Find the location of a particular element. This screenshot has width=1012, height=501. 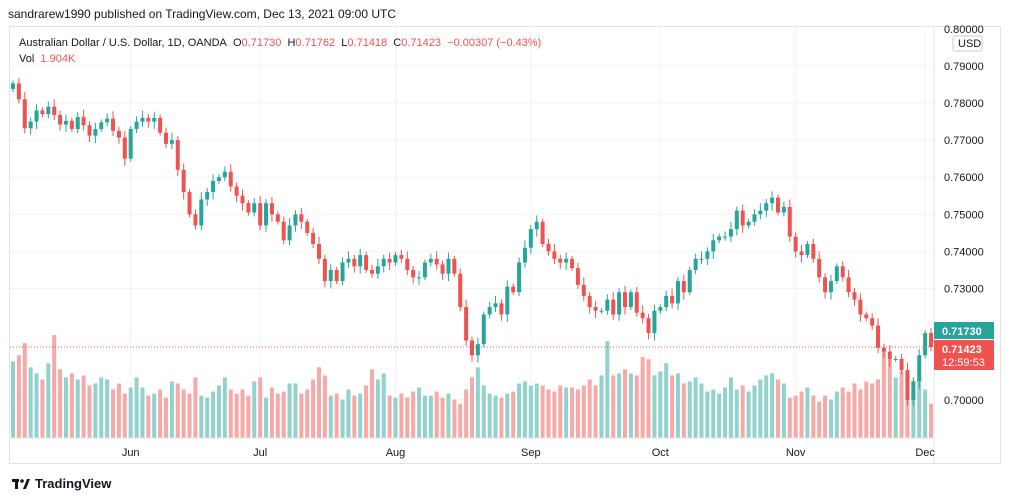

tradingview-brand: TradingView is located at coordinates (73, 483).